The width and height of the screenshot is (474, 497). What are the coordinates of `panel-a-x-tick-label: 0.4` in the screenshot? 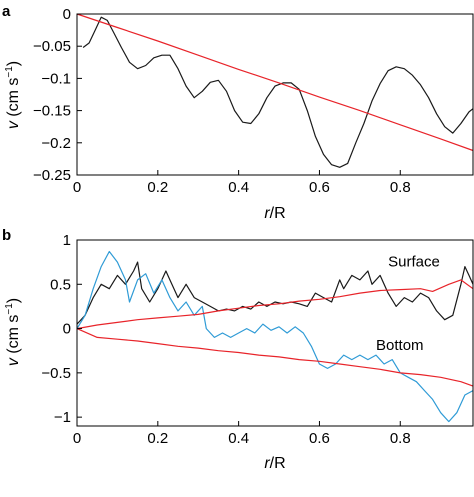 It's located at (238, 187).